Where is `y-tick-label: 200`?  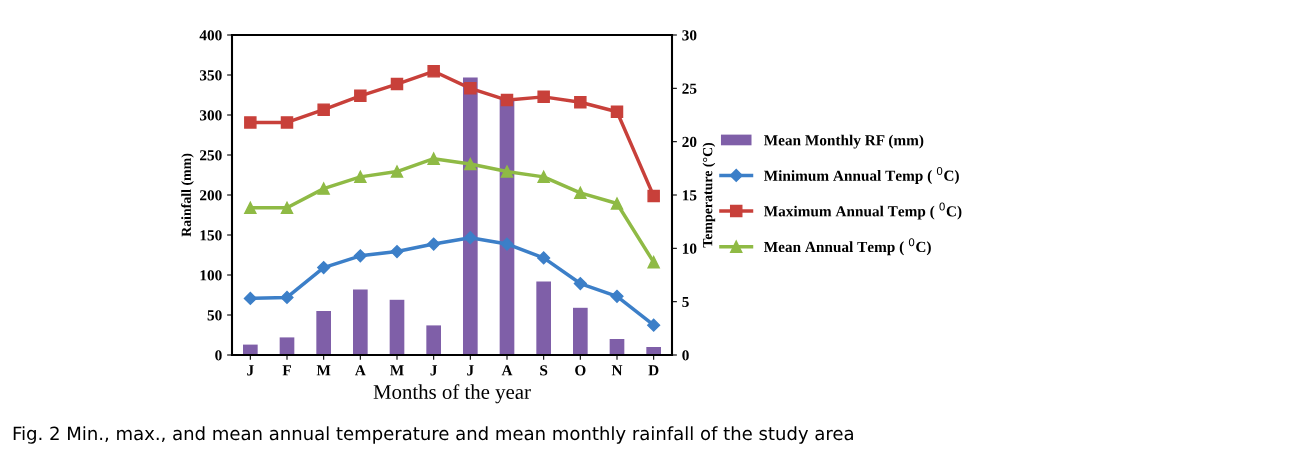 y-tick-label: 200 is located at coordinates (211, 195).